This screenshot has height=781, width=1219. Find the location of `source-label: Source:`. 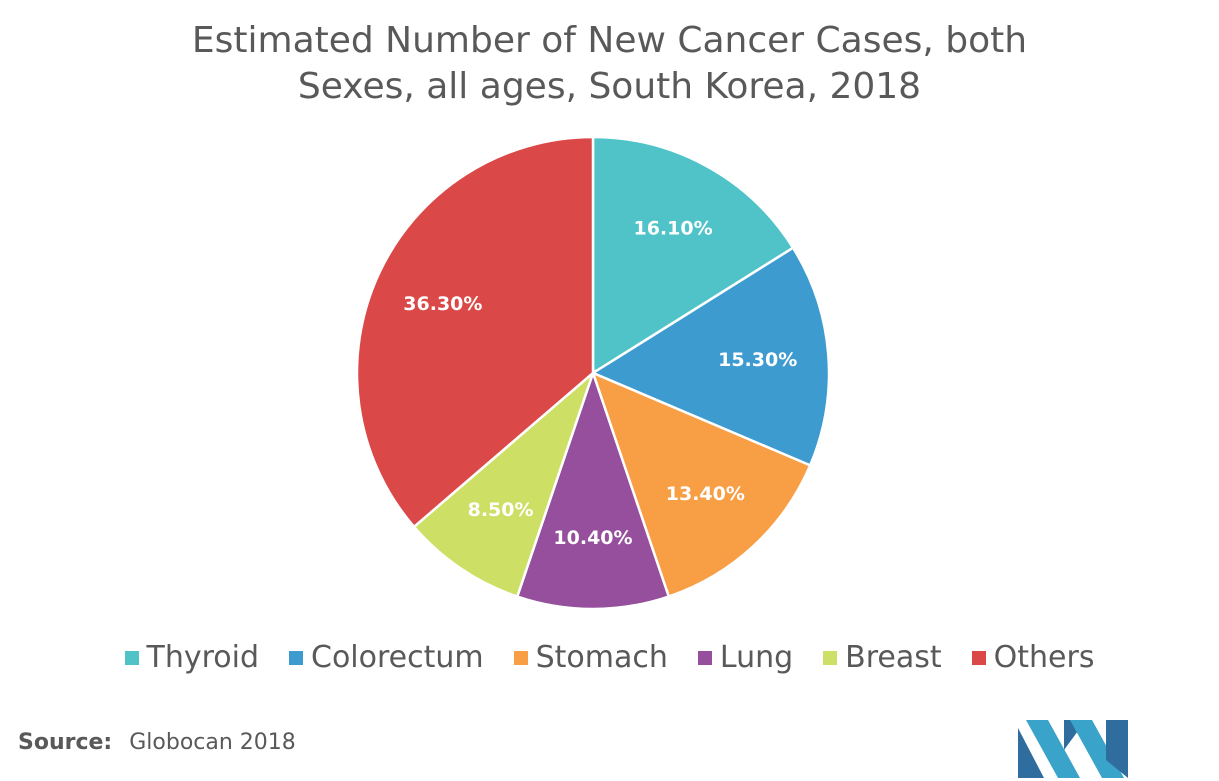

source-label: Source: is located at coordinates (65, 742).